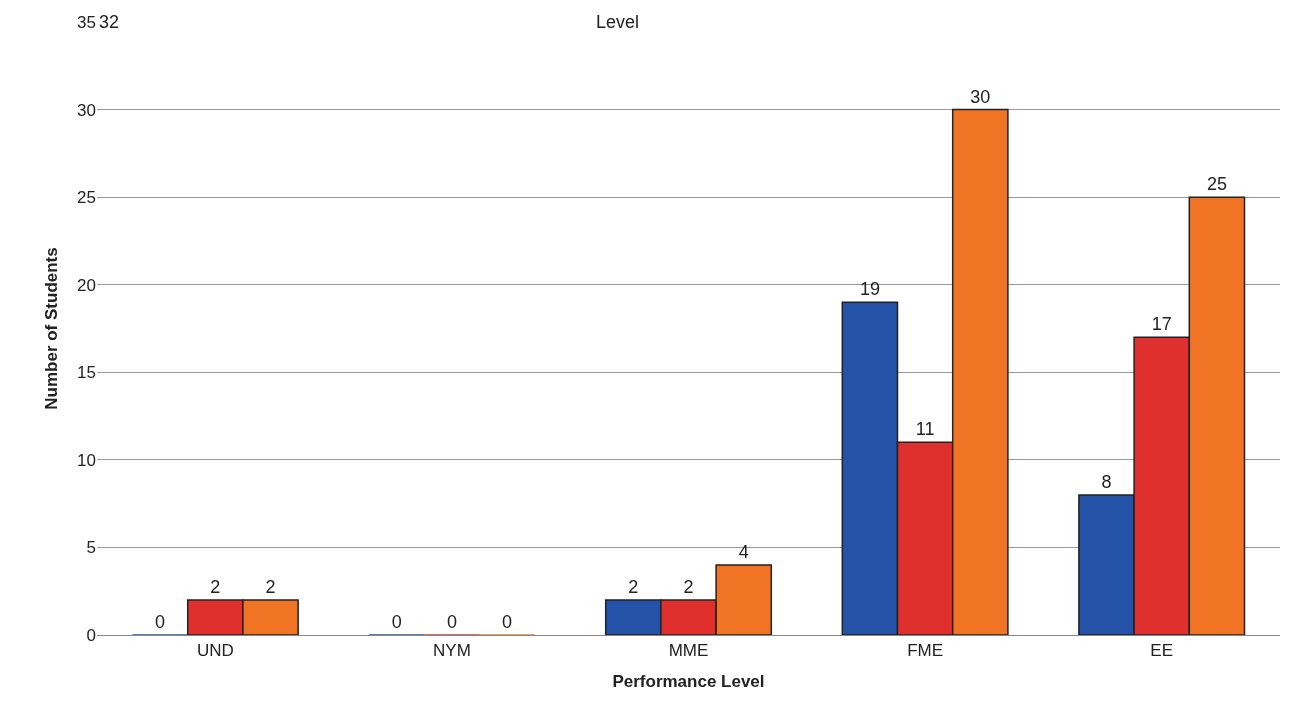  Describe the element at coordinates (215, 651) in the screenshot. I see `x-tick-label: UND` at that location.